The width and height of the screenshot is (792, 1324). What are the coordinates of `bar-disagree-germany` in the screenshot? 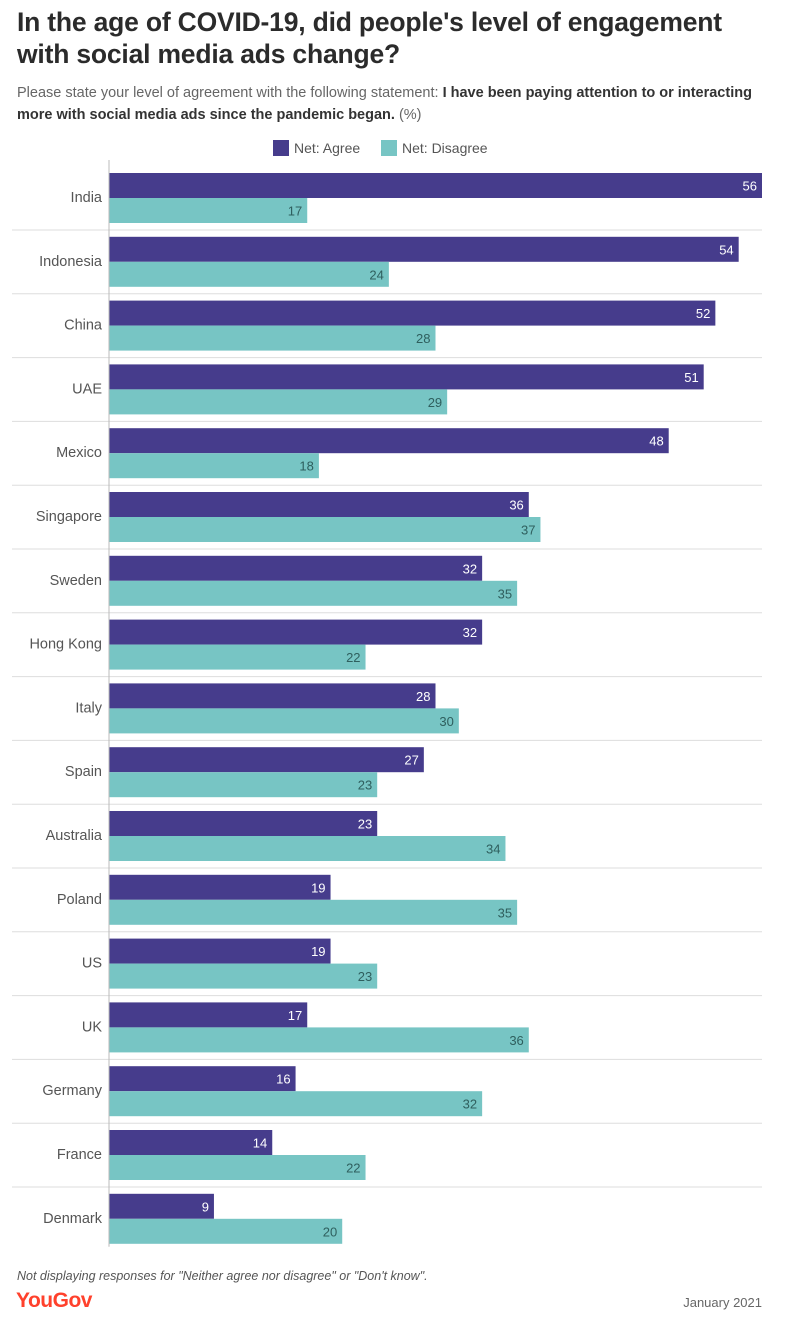 It's located at (296, 1104).